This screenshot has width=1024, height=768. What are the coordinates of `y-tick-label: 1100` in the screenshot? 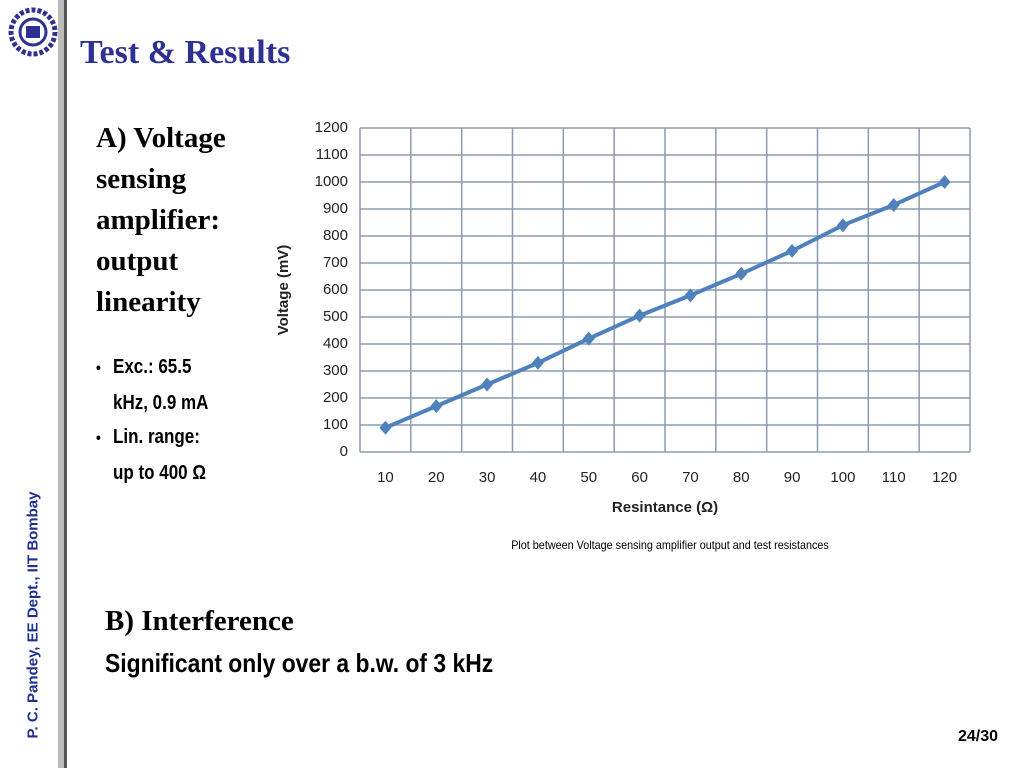 It's located at (332, 154).